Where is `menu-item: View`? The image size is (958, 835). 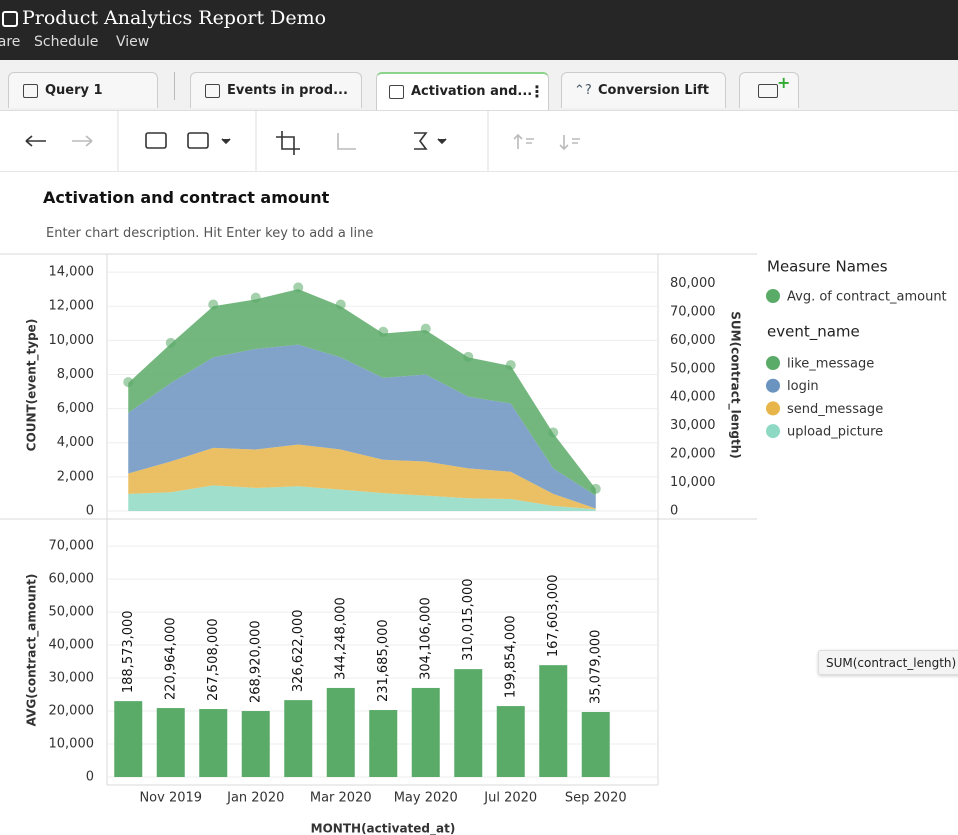
menu-item: View is located at coordinates (133, 42).